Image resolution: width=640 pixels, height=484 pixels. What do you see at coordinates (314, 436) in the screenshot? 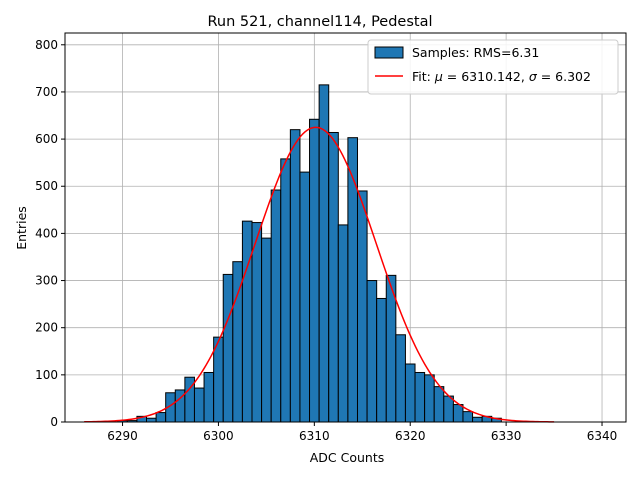
I see `x-tick-label: 6310` at bounding box center [314, 436].